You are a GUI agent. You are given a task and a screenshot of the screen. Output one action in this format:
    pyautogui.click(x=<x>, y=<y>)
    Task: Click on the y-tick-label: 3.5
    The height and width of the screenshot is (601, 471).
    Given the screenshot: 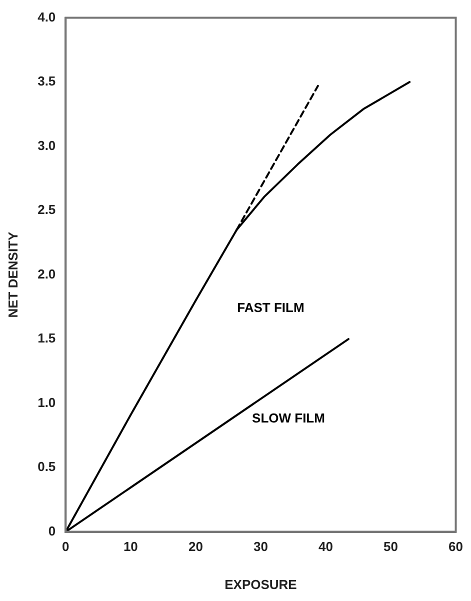 What is the action you would take?
    pyautogui.click(x=47, y=81)
    